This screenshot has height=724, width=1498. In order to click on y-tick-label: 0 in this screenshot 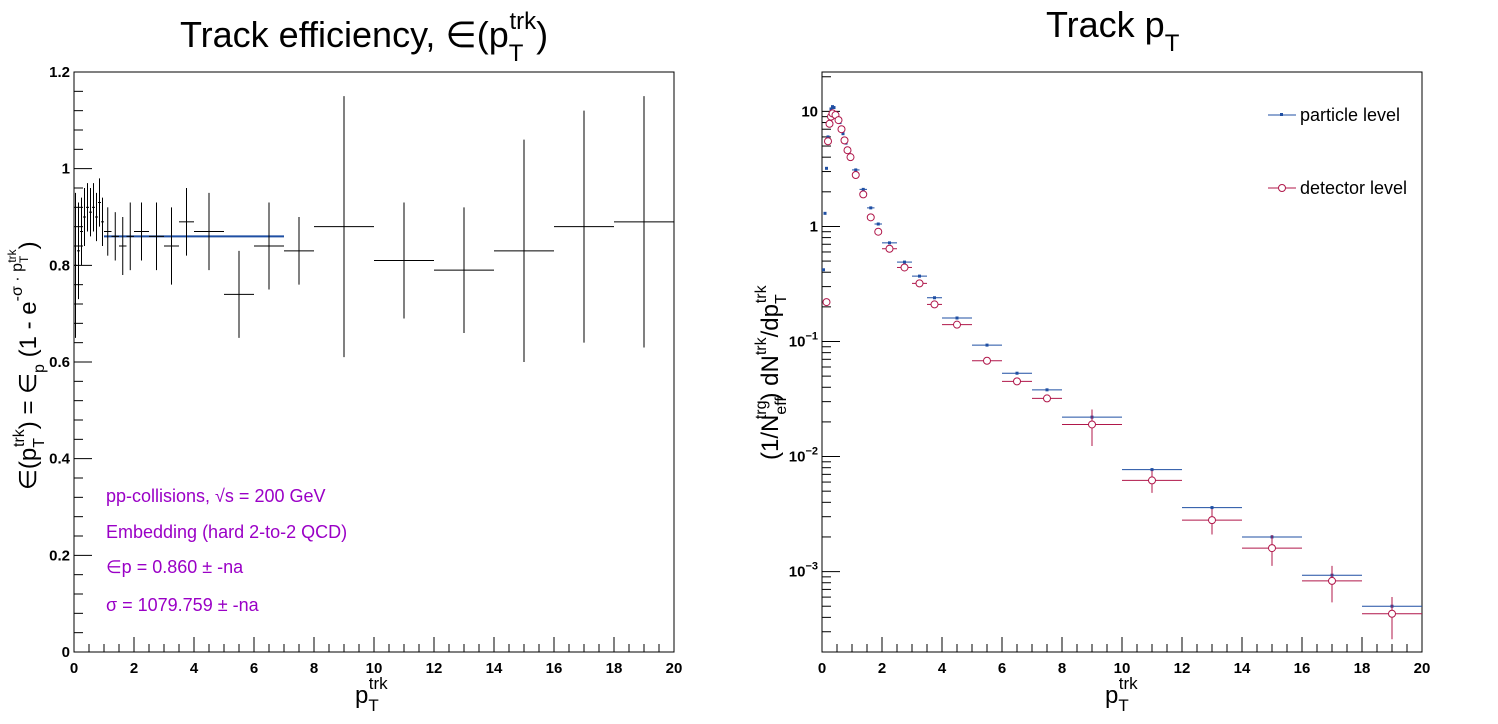, I will do `click(66, 652)`.